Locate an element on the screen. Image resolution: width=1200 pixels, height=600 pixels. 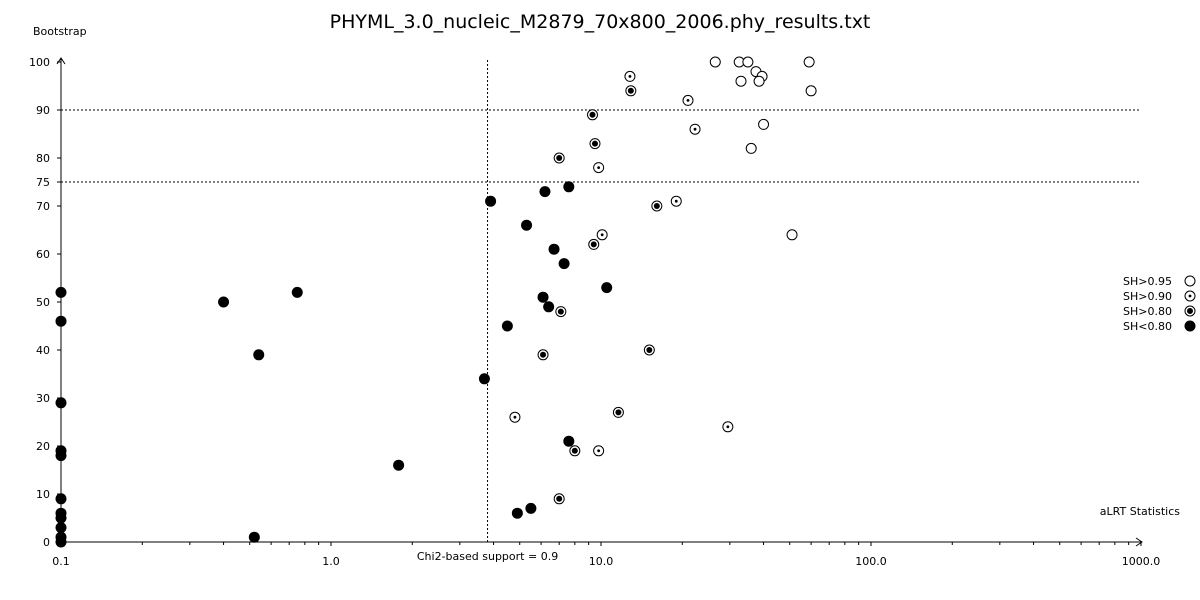
y-tick-label: 20 is located at coordinates (43, 446).